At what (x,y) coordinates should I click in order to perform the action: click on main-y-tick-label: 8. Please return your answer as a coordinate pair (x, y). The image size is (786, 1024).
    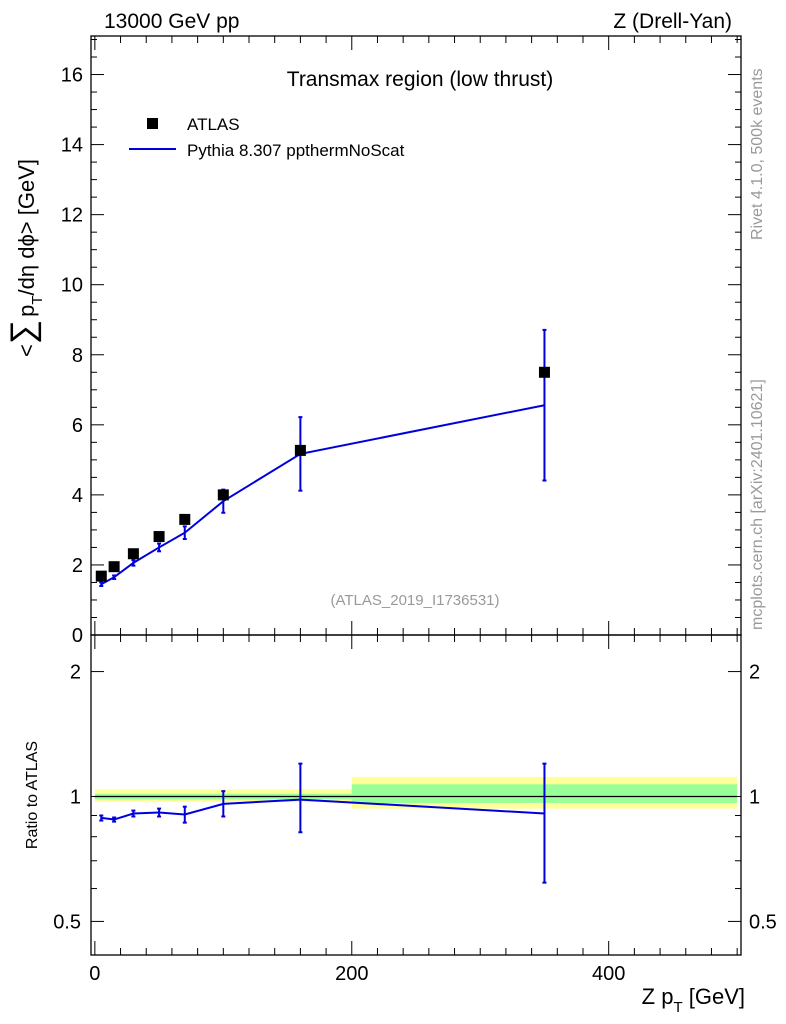
    Looking at the image, I should click on (77, 356).